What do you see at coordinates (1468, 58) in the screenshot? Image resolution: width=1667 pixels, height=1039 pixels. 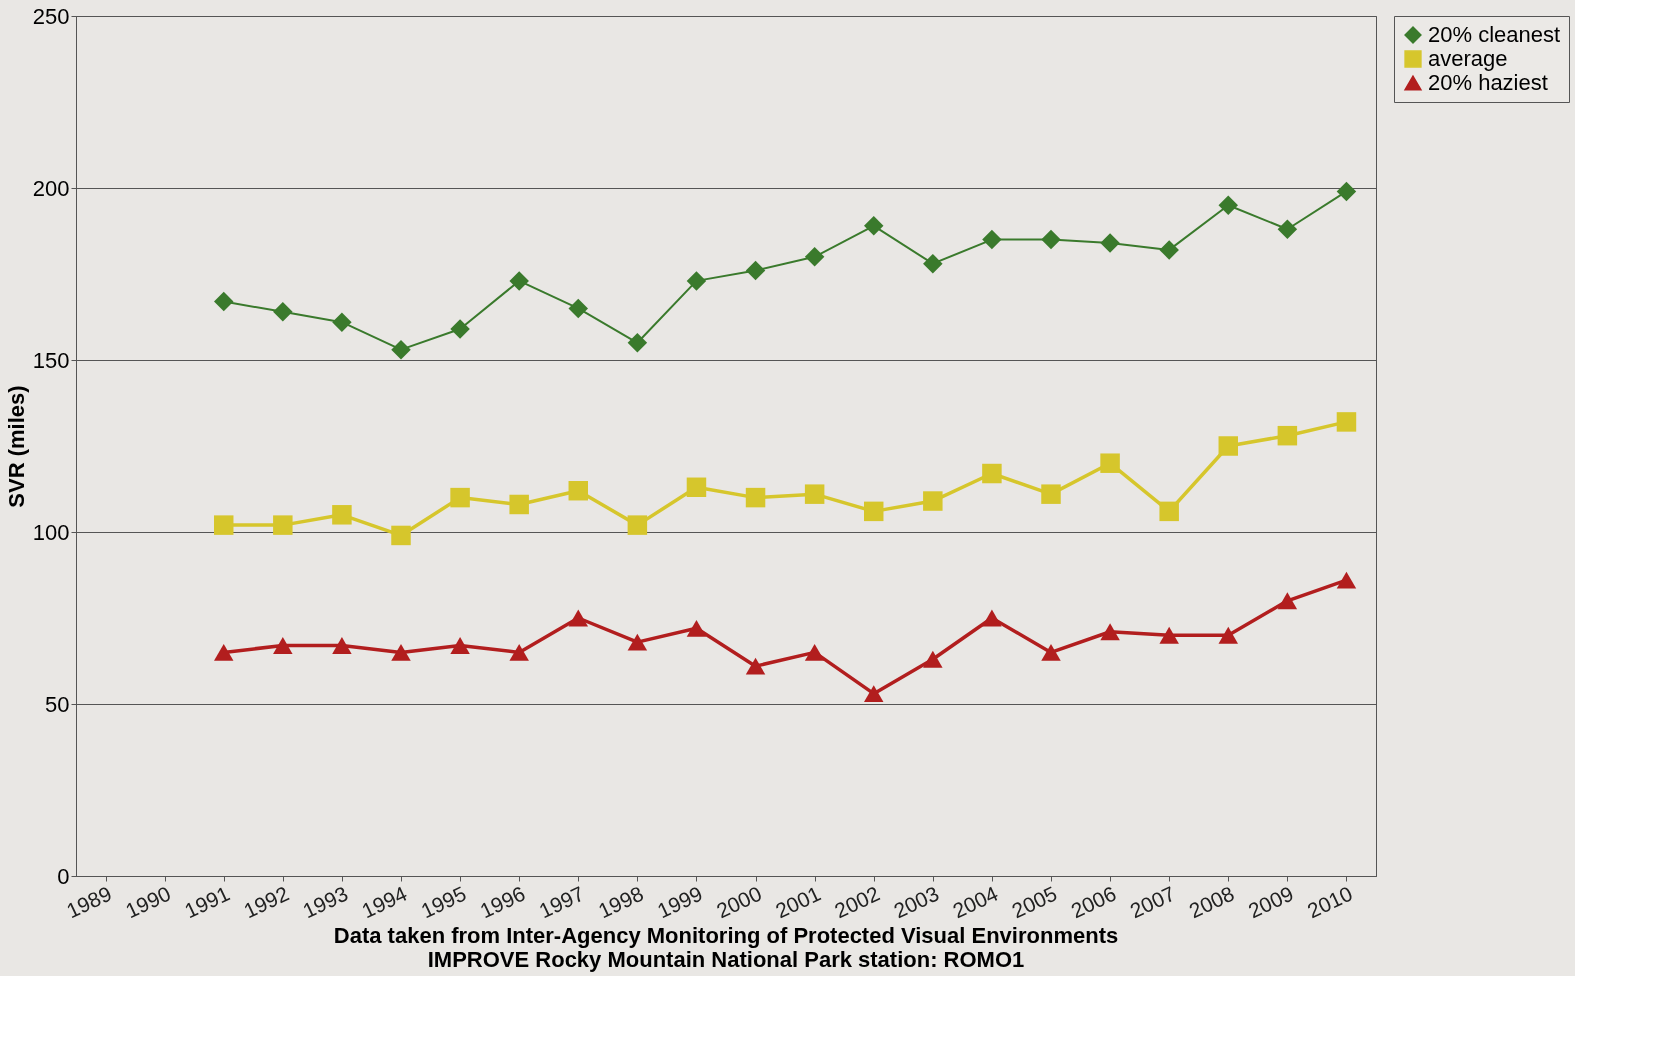 I see `legend-label: average` at bounding box center [1468, 58].